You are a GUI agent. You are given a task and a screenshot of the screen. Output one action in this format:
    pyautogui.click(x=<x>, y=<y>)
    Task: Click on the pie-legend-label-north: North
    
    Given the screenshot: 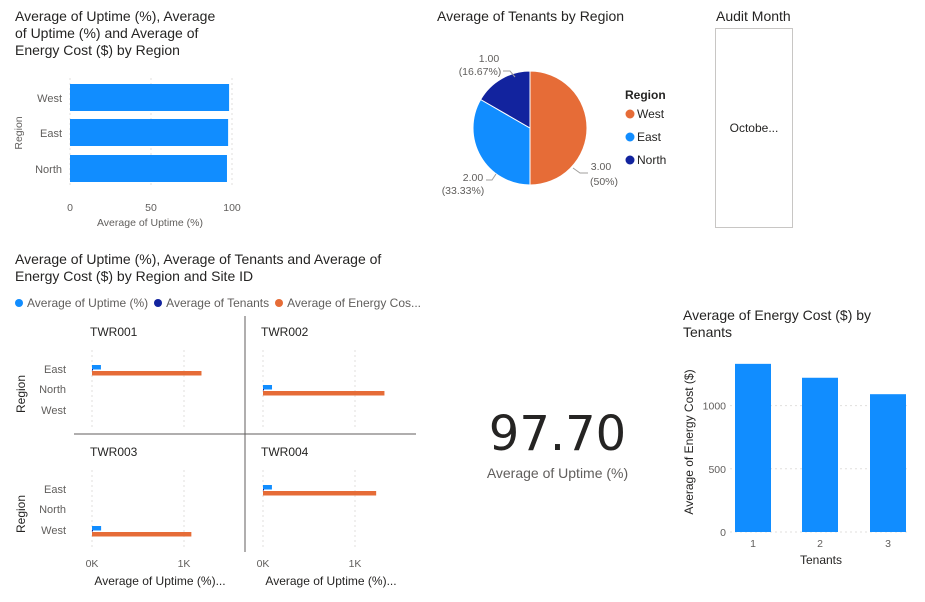 What is the action you would take?
    pyautogui.click(x=651, y=160)
    